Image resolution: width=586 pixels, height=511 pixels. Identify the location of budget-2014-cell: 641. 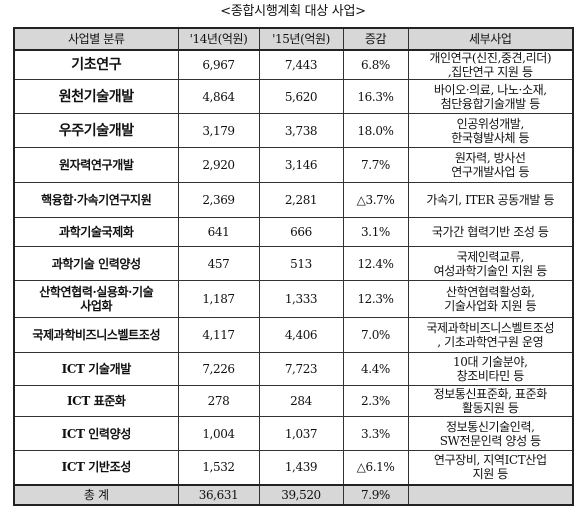
(218, 232).